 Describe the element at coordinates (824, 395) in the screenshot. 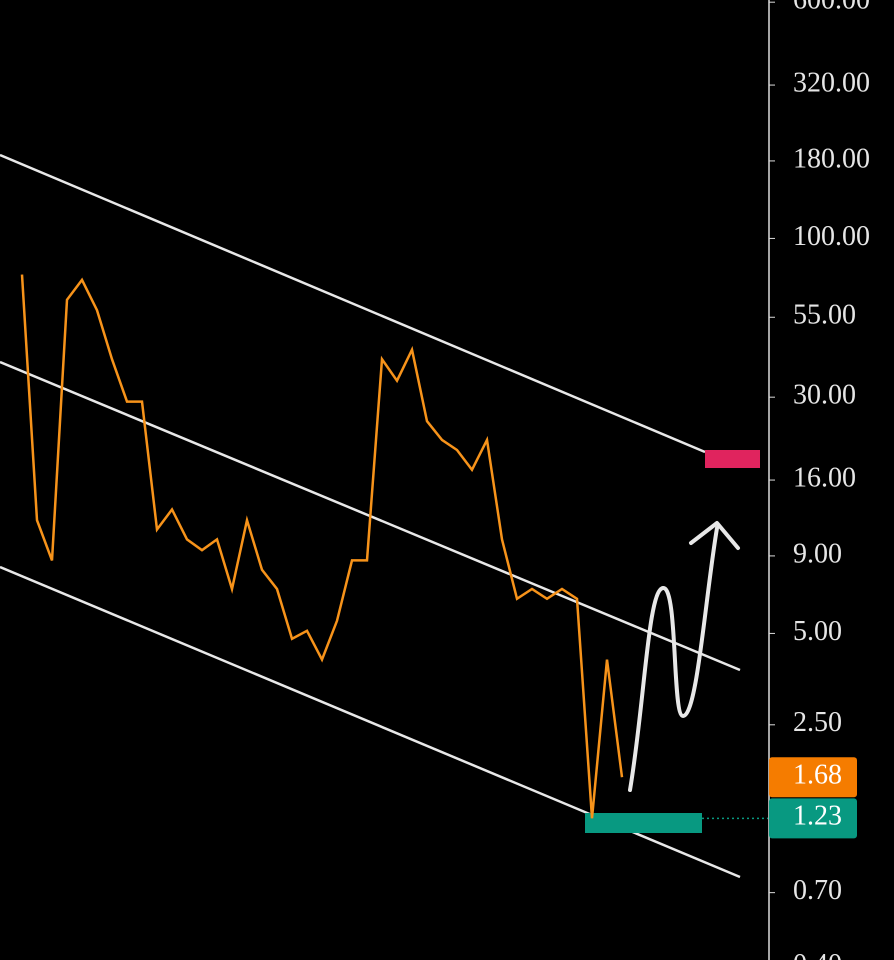

I see `y-tick-label: 30.00` at that location.